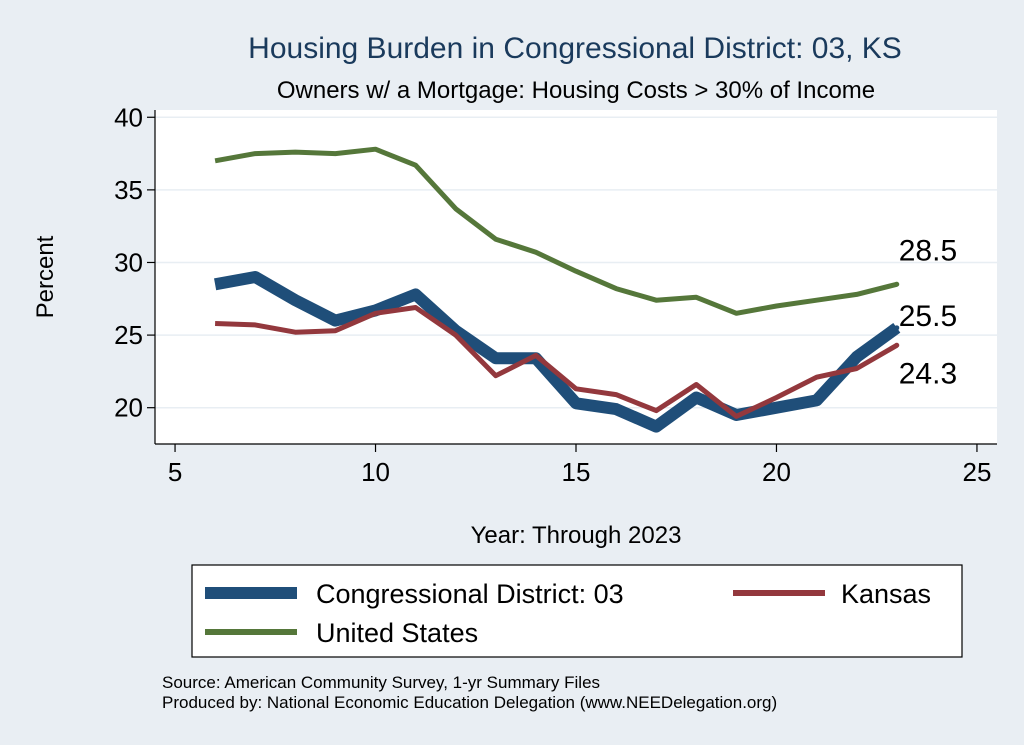 The height and width of the screenshot is (745, 1024). I want to click on y-tick-label: 20, so click(128, 408).